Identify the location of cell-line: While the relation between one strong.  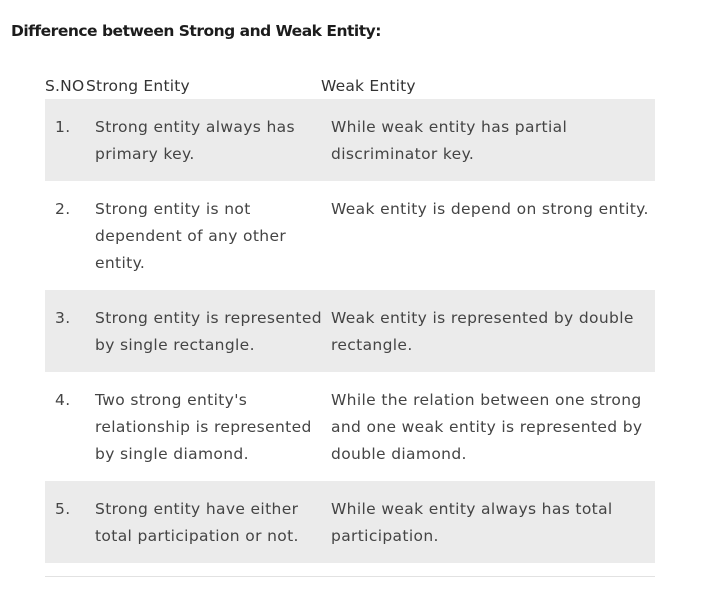
(486, 400).